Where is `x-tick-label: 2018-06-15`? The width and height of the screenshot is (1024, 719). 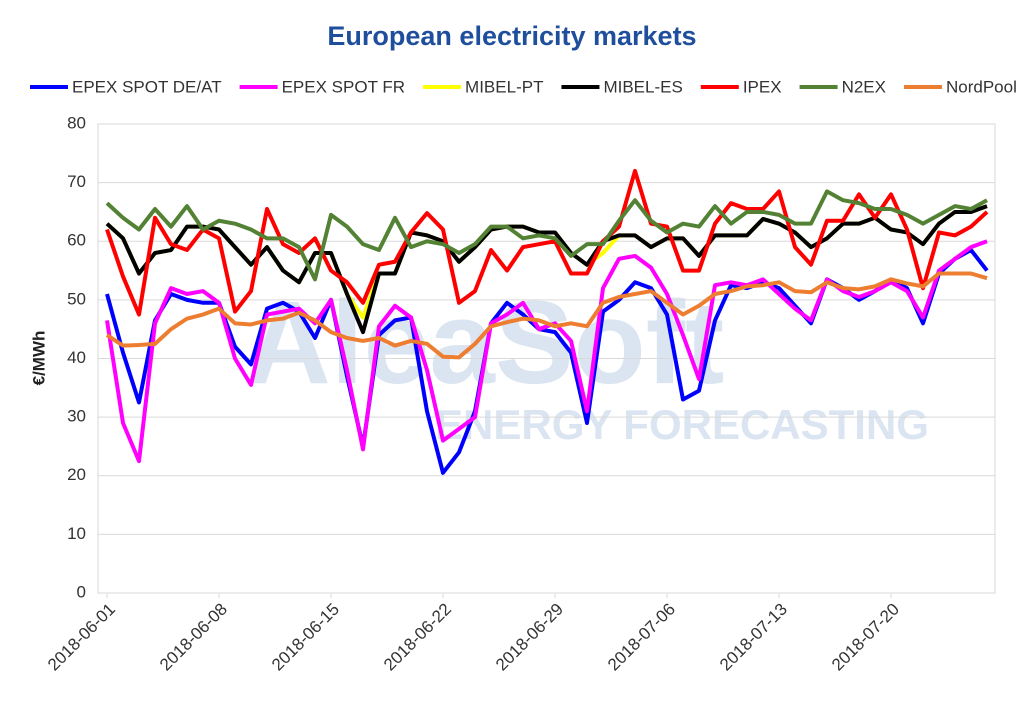
x-tick-label: 2018-06-15 is located at coordinates (305, 637).